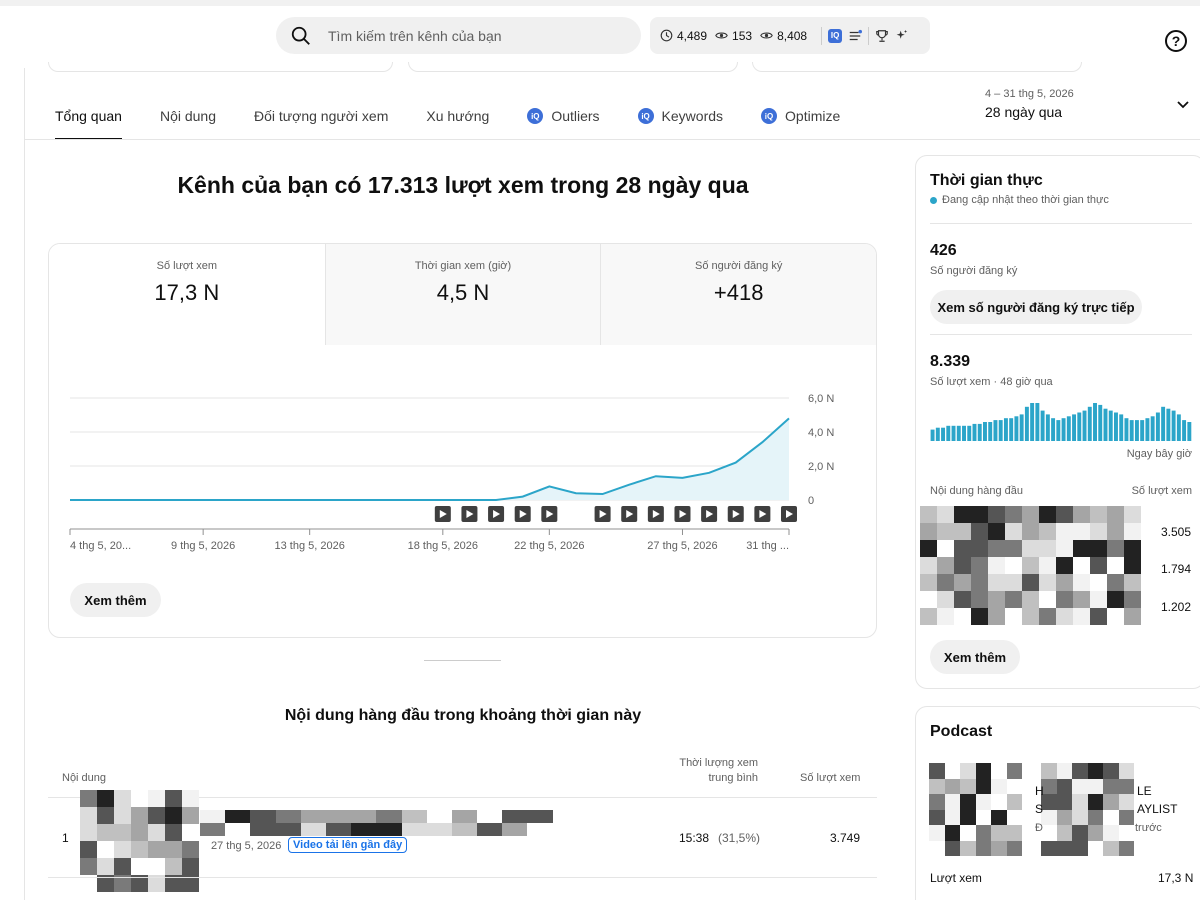 The height and width of the screenshot is (900, 1200). Describe the element at coordinates (88, 120) in the screenshot. I see `tab-overview: Tổng quan` at that location.